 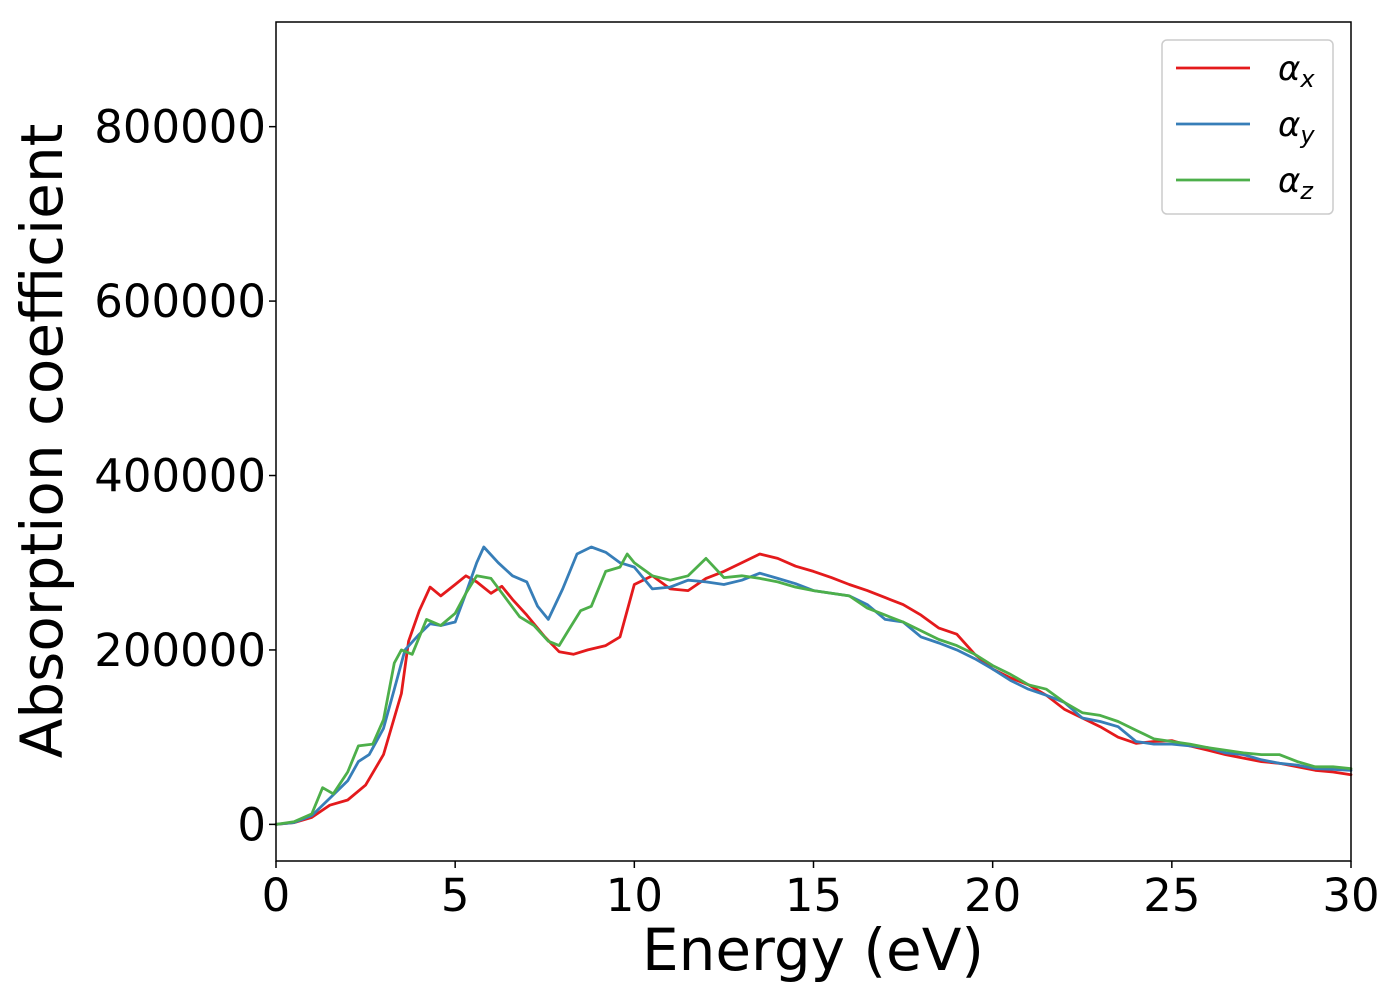 What do you see at coordinates (251, 824) in the screenshot?
I see `y-tick-label: 0` at bounding box center [251, 824].